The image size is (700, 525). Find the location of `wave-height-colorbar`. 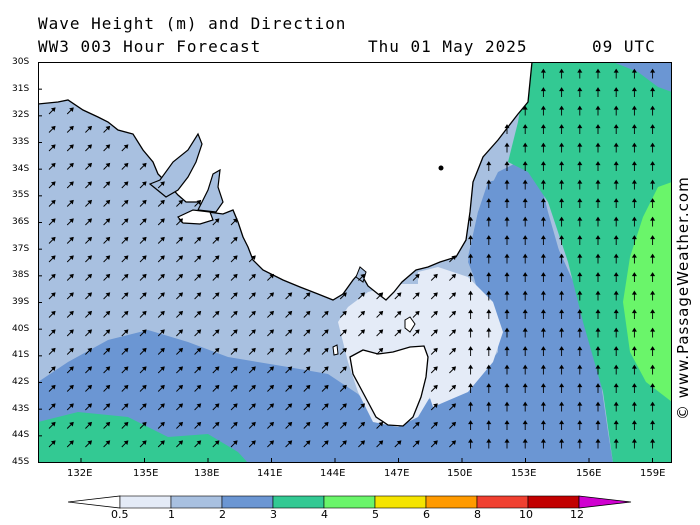

wave-height-colorbar is located at coordinates (350, 502).